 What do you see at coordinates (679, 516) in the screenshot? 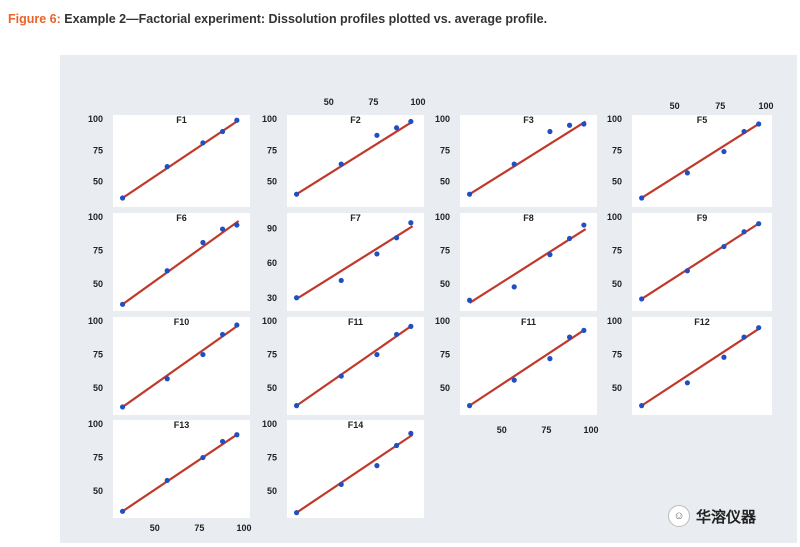
I see `wechat-icon: ☺` at bounding box center [679, 516].